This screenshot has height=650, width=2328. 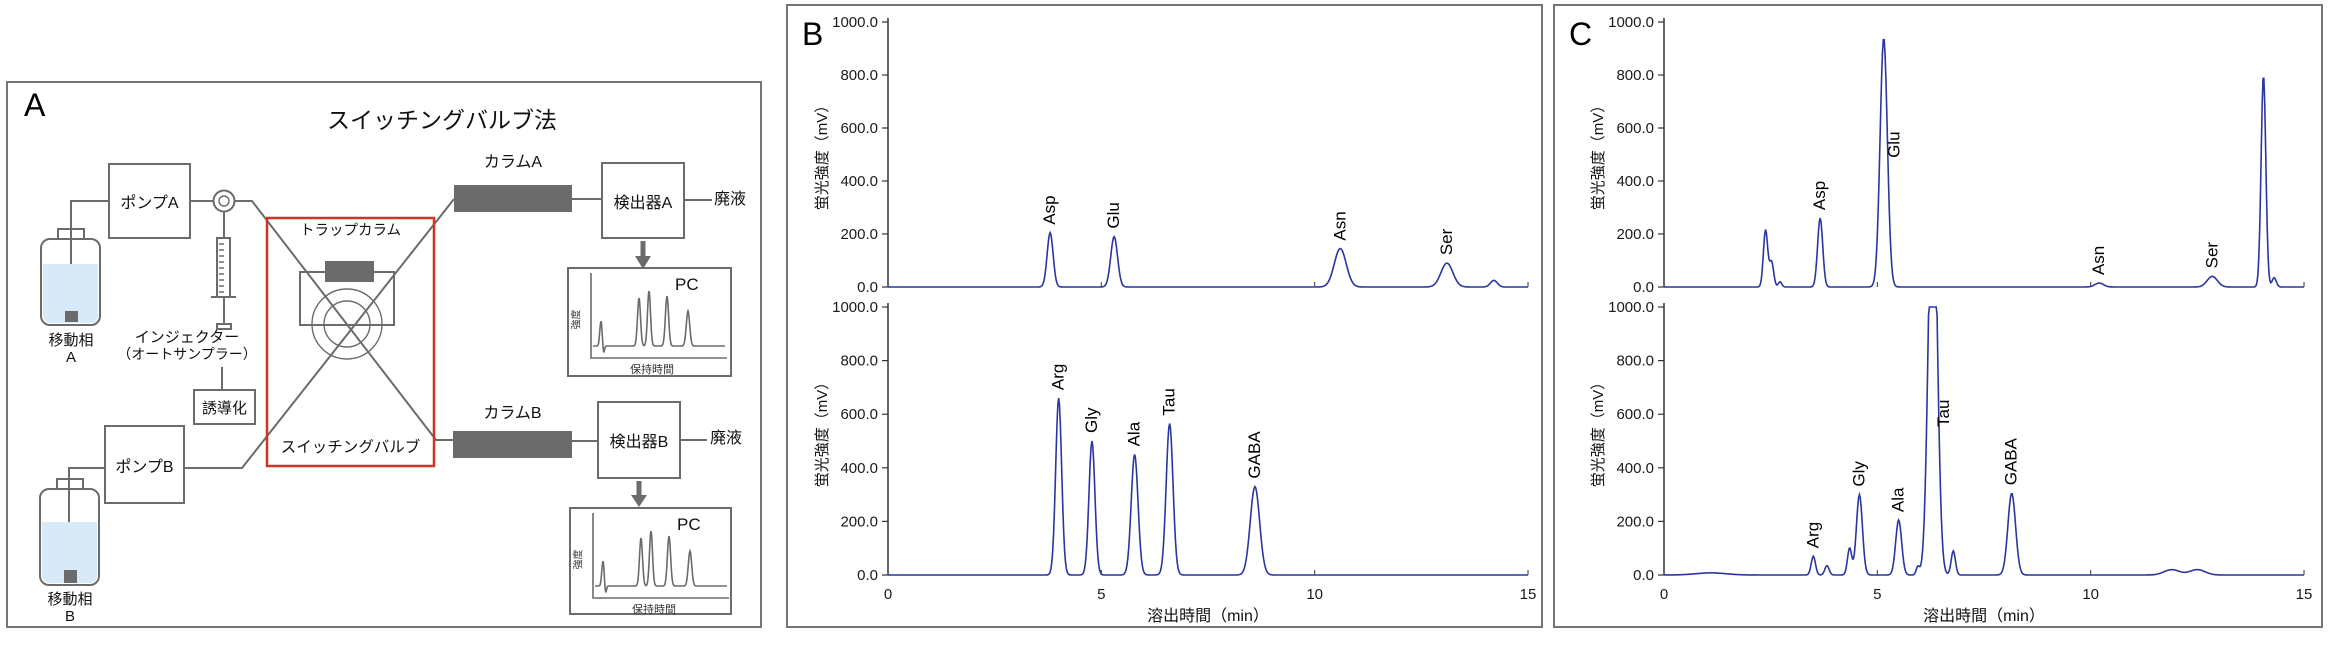 I want to click on detector-b-box: 検出器B, so click(x=639, y=440).